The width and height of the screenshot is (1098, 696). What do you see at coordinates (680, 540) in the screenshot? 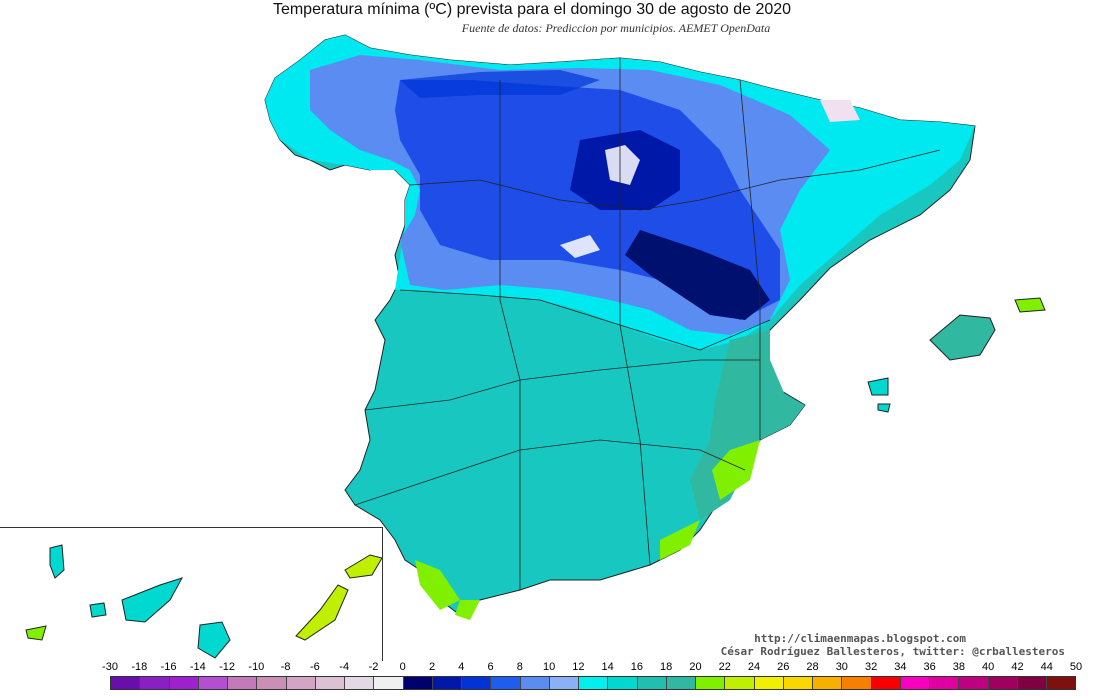
I see `almeria-warm` at bounding box center [680, 540].